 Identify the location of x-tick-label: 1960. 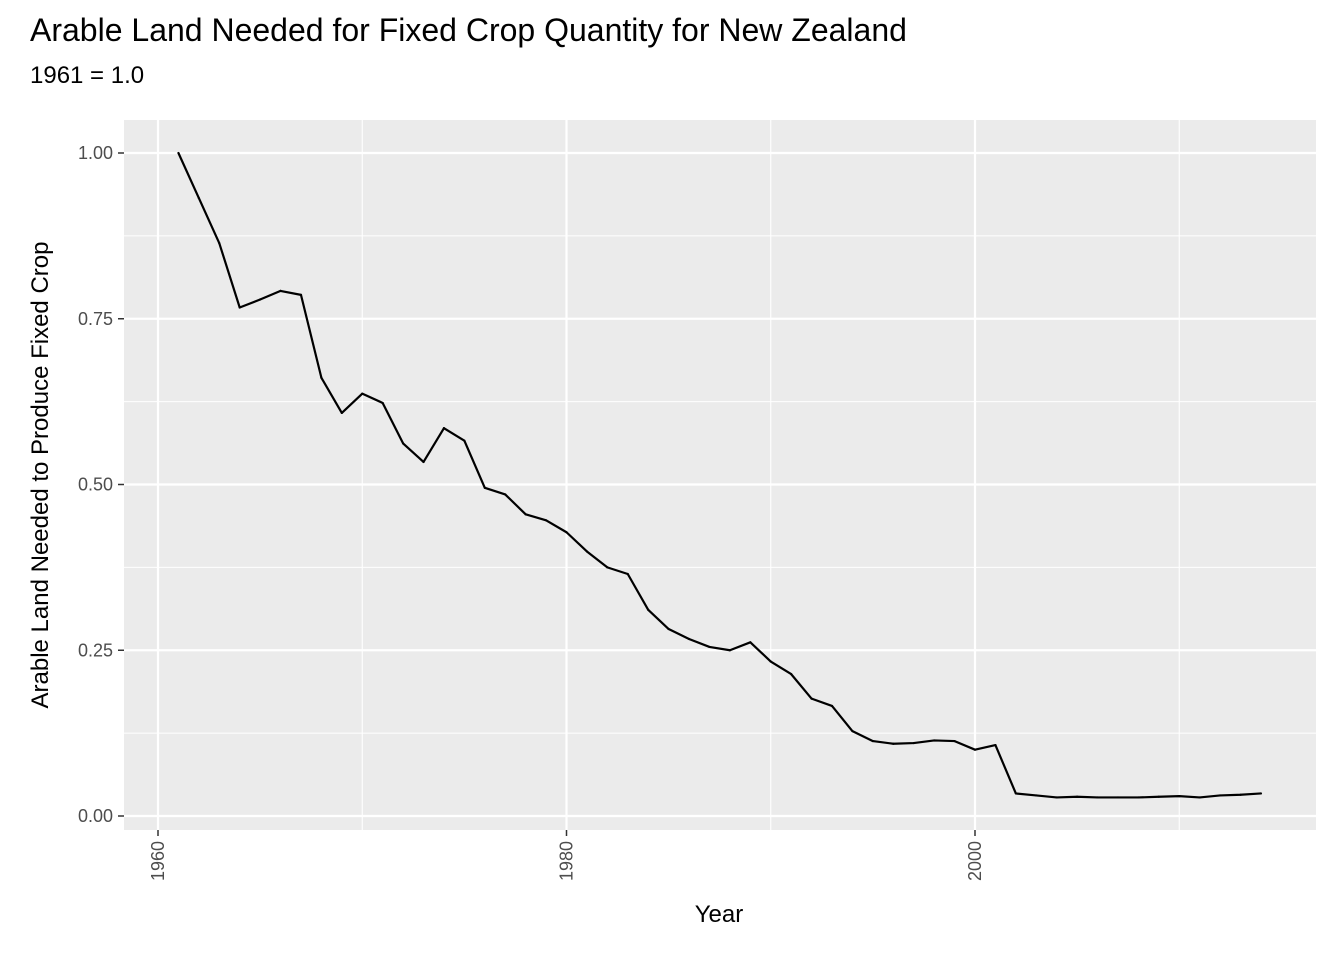
(158, 861).